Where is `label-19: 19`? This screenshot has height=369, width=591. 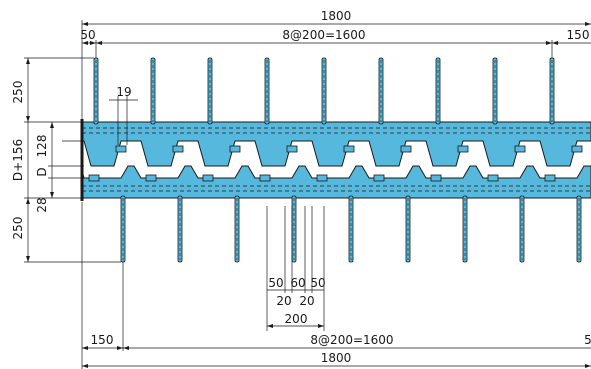 label-19: 19 is located at coordinates (123, 92).